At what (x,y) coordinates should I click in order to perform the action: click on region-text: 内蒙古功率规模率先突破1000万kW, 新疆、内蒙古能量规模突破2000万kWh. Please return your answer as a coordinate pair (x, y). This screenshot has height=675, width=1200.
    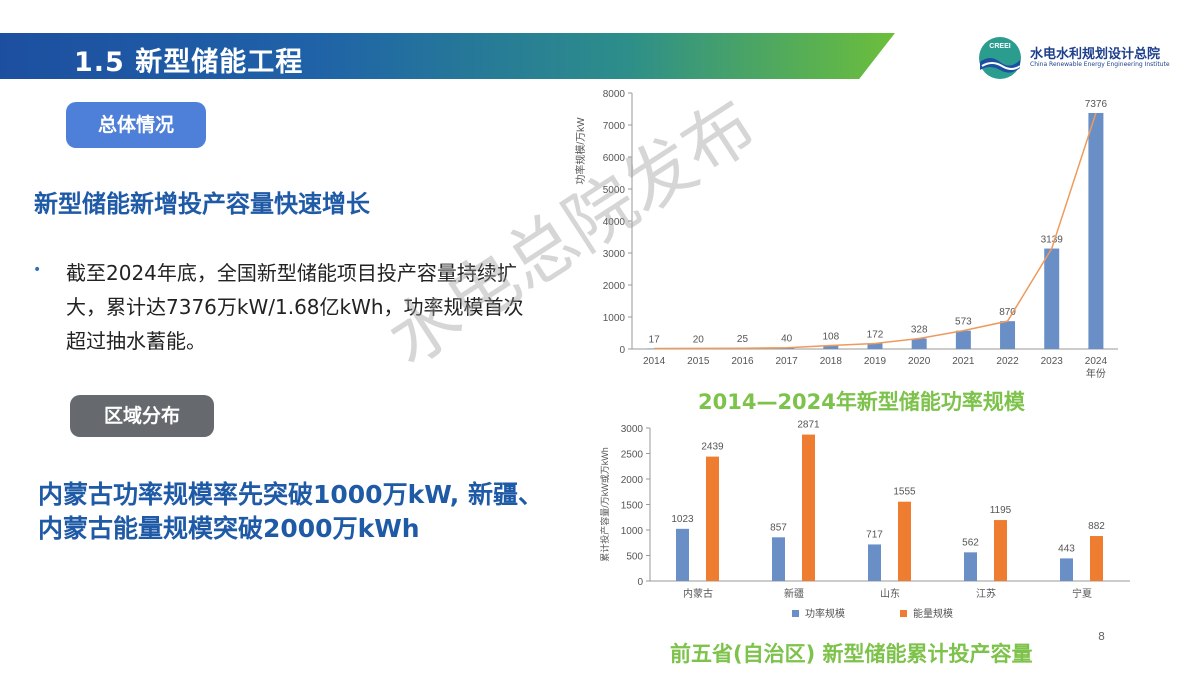
    Looking at the image, I should click on (290, 511).